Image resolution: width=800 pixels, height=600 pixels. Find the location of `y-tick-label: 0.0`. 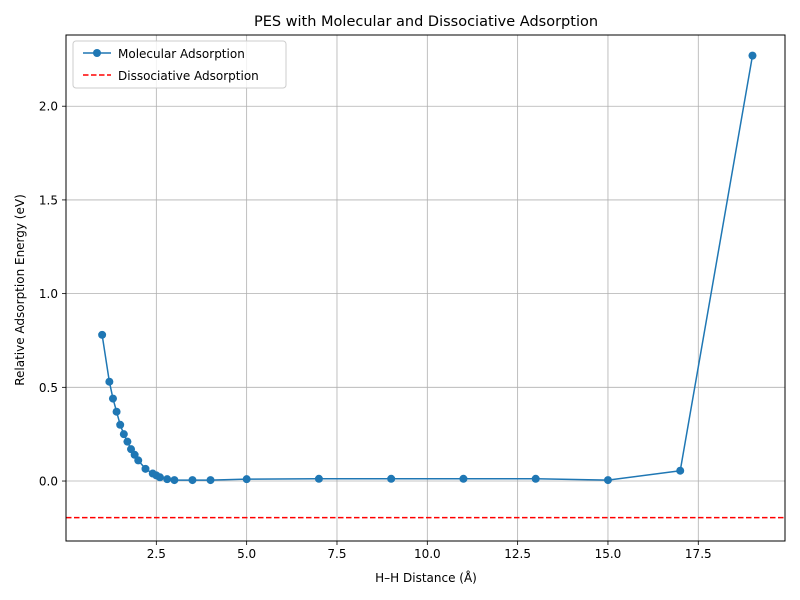

y-tick-label: 0.0 is located at coordinates (48, 482).